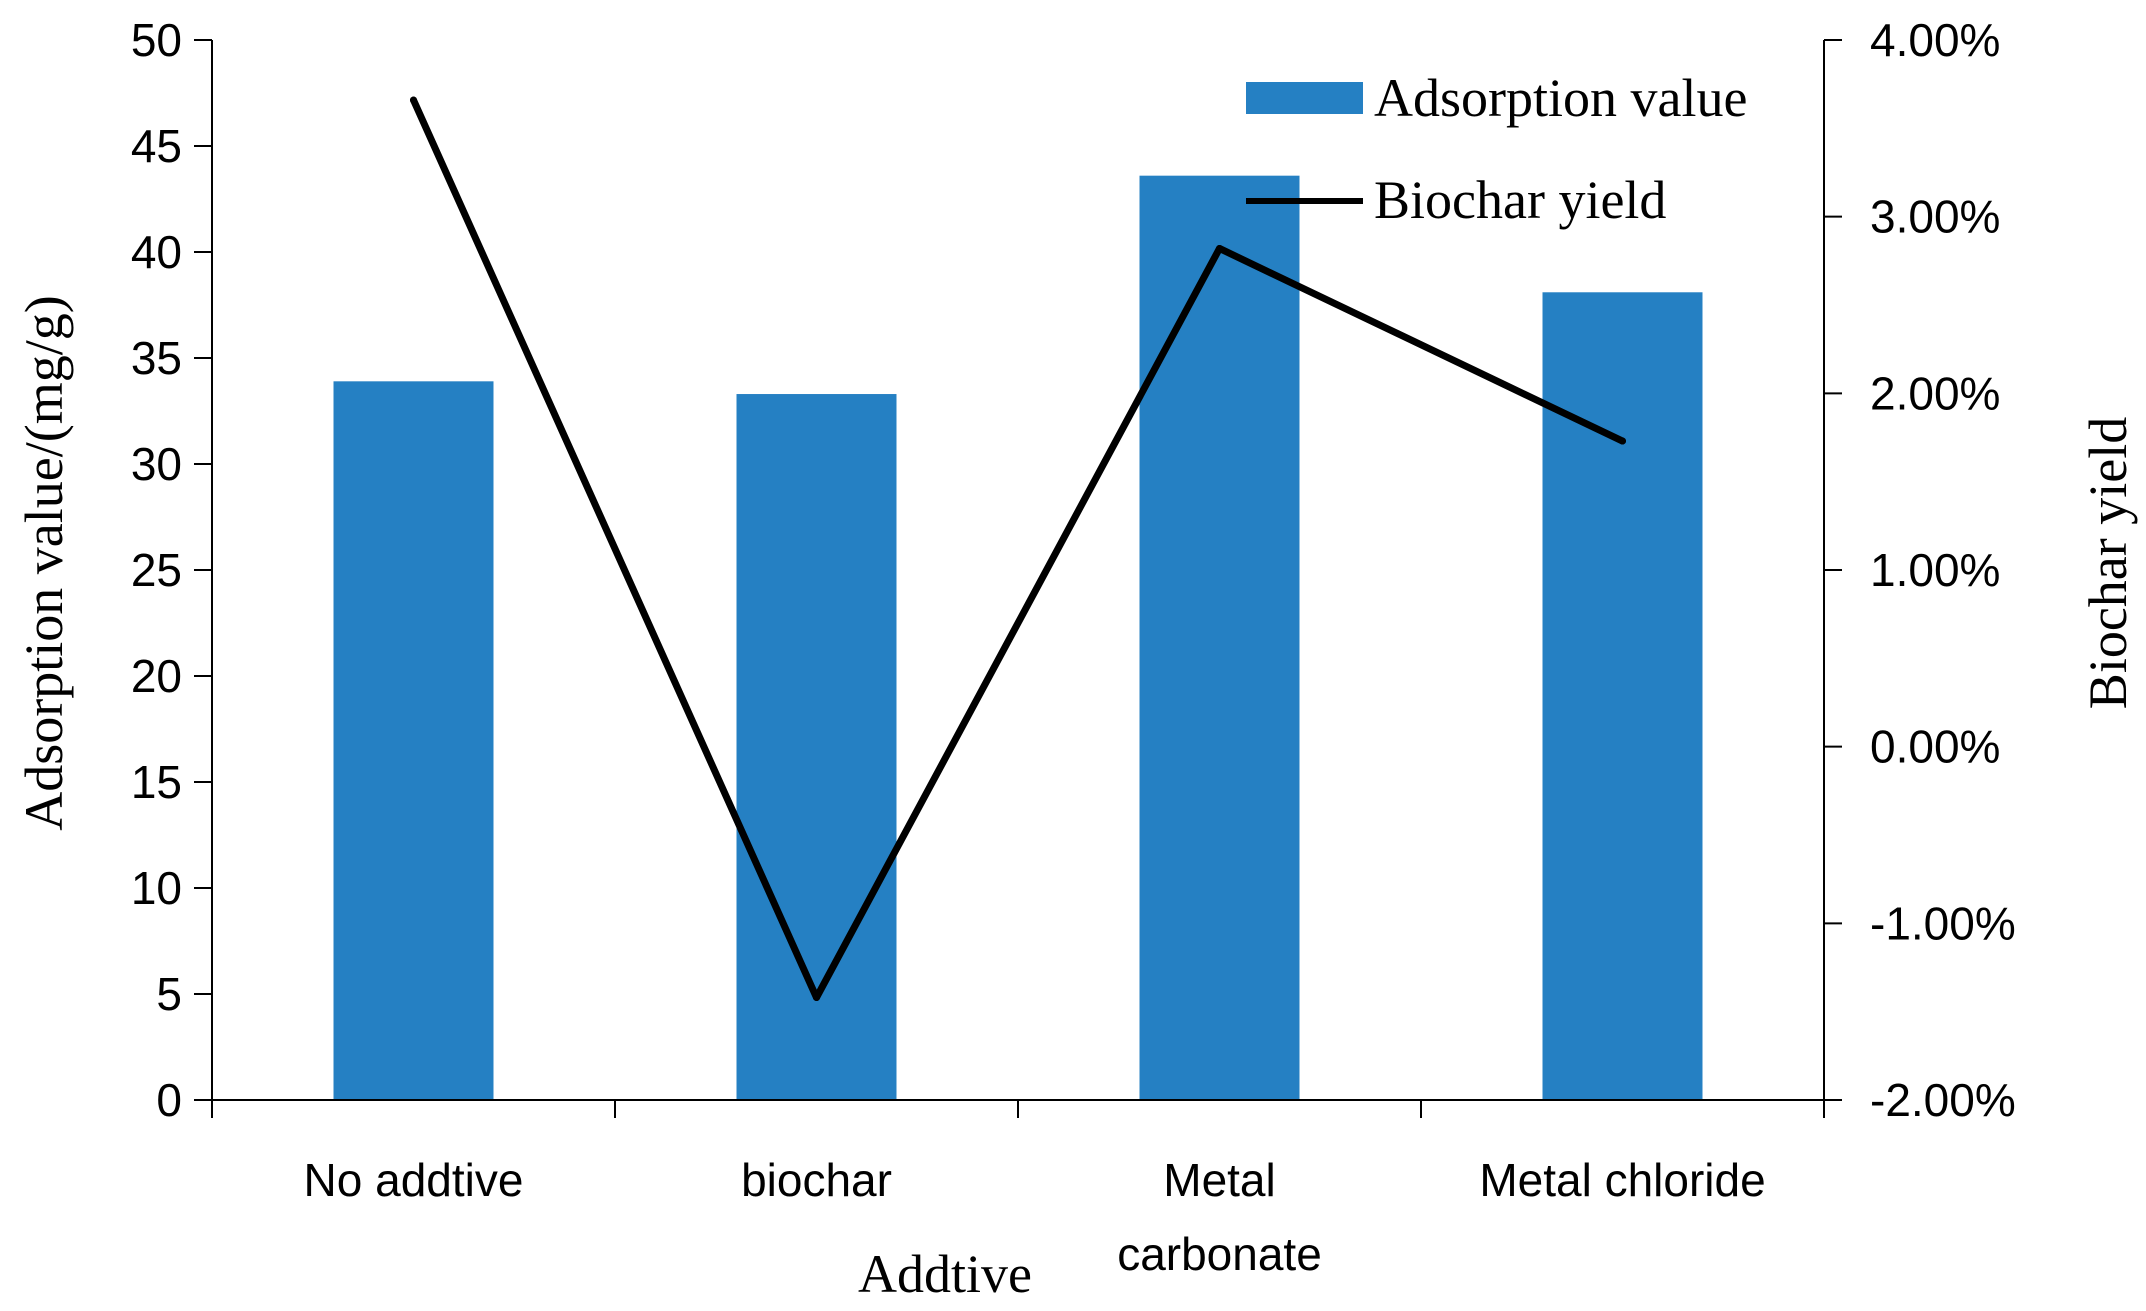 The width and height of the screenshot is (2146, 1311). Describe the element at coordinates (1219, 1254) in the screenshot. I see `x-tick-label: carbonate` at that location.